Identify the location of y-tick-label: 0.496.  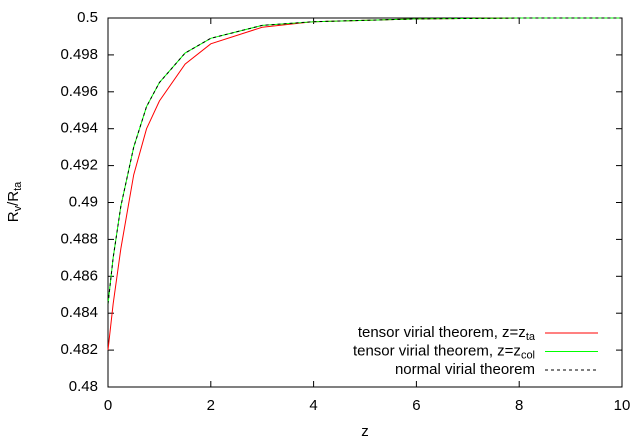
(79, 91).